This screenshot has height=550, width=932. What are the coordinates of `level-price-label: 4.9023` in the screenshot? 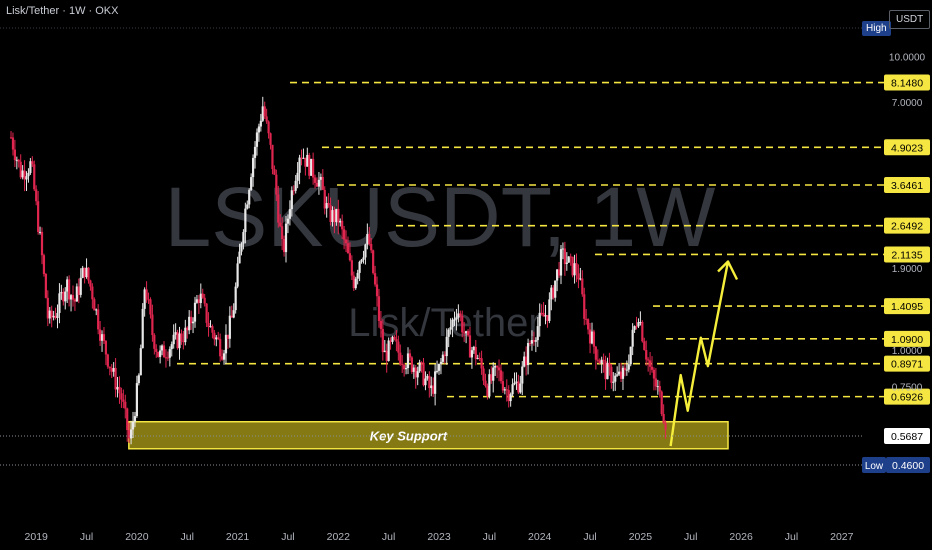 It's located at (907, 148).